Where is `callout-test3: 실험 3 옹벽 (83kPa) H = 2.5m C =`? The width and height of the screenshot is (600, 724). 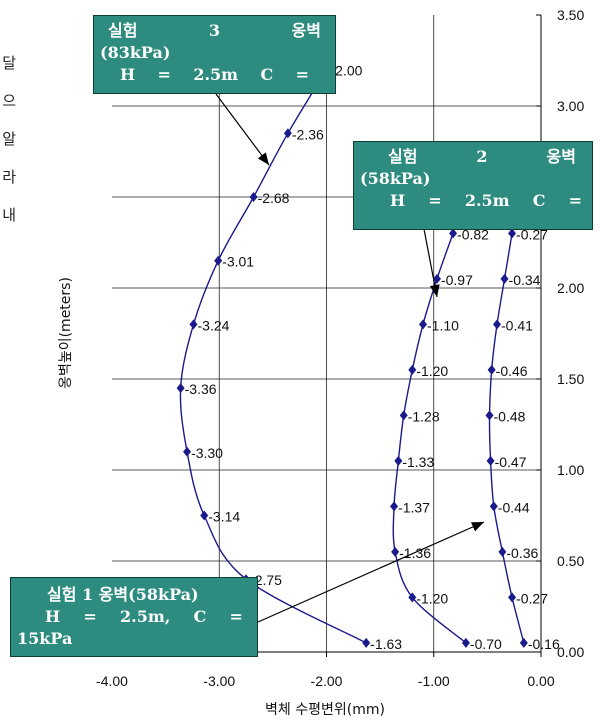
callout-test3: 실험 3 옹벽 (83kPa) H = 2.5m C = is located at coordinates (214, 54).